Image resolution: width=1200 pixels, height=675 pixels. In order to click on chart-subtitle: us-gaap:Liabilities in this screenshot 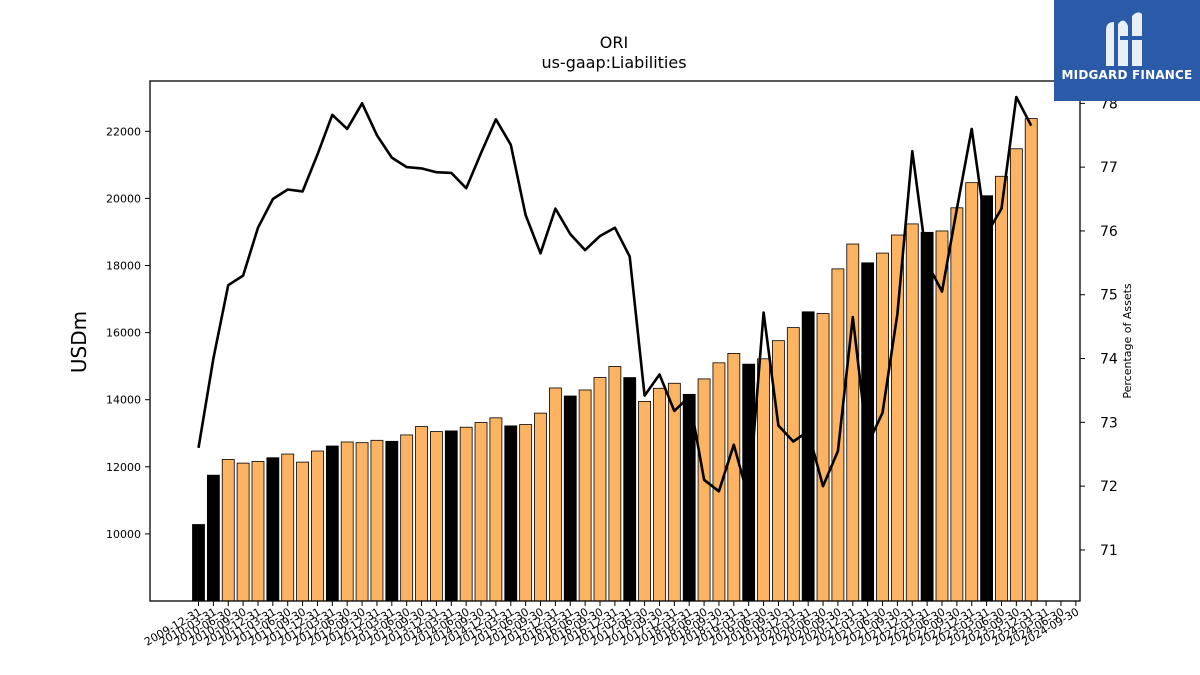, I will do `click(613, 62)`.